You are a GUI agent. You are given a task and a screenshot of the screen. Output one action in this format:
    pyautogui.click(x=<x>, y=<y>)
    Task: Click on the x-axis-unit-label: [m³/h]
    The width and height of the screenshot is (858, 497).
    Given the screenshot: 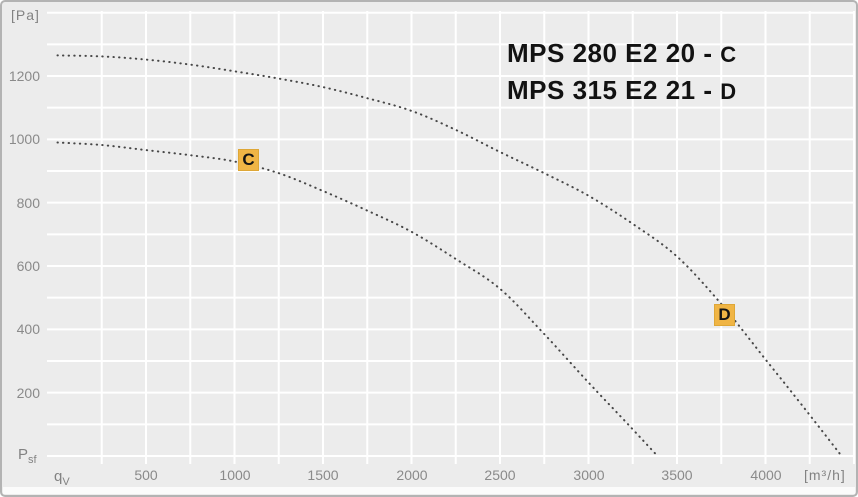 What is the action you would take?
    pyautogui.click(x=825, y=475)
    